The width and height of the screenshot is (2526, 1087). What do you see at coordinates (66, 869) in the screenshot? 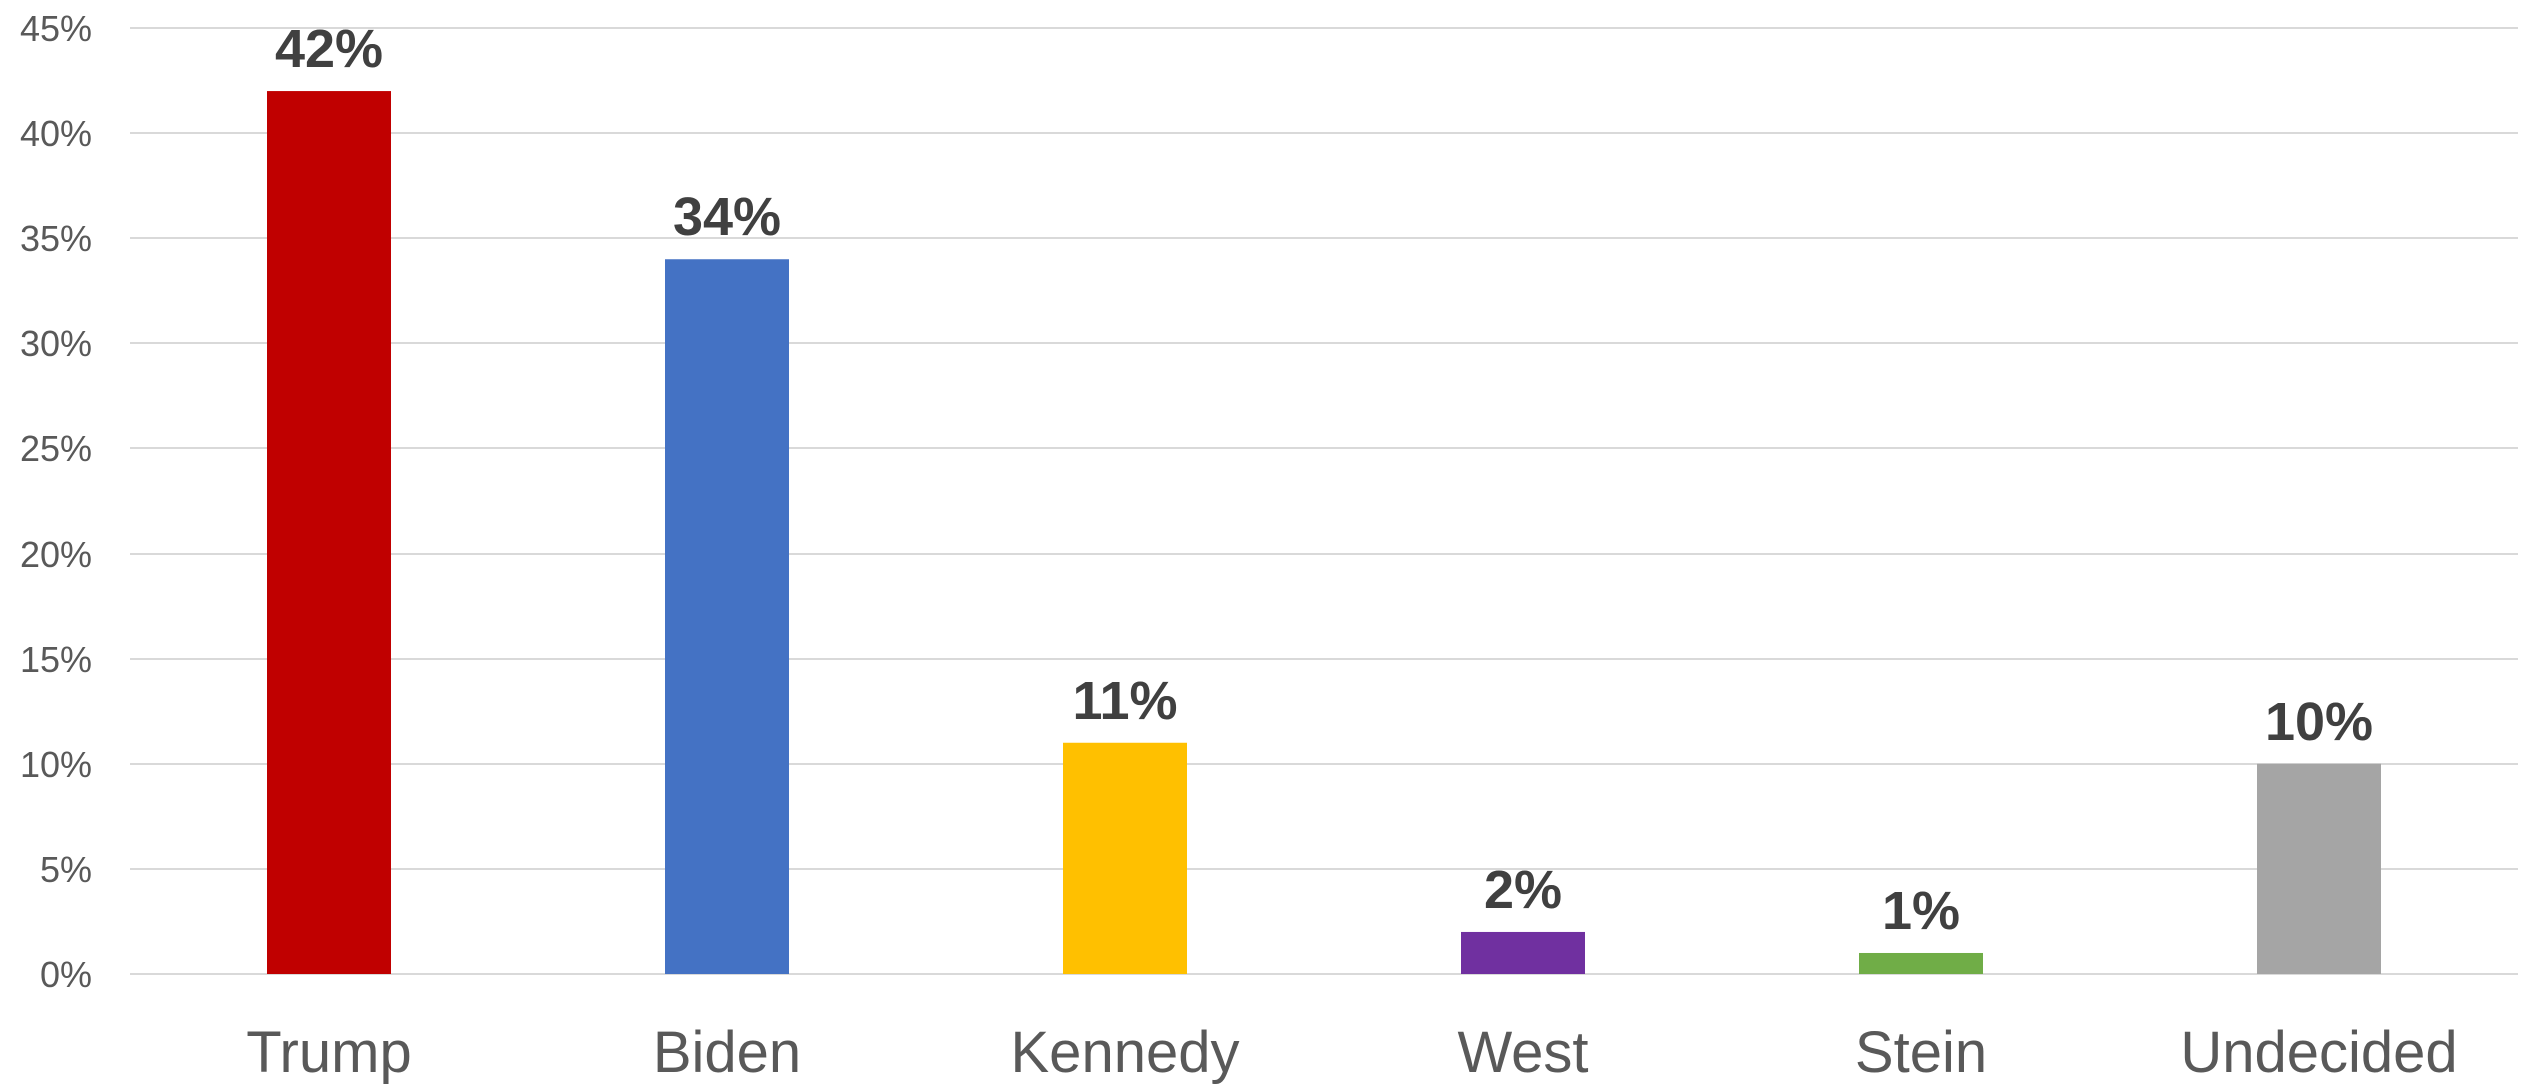
I see `y-tick-label-5: 5%` at bounding box center [66, 869].